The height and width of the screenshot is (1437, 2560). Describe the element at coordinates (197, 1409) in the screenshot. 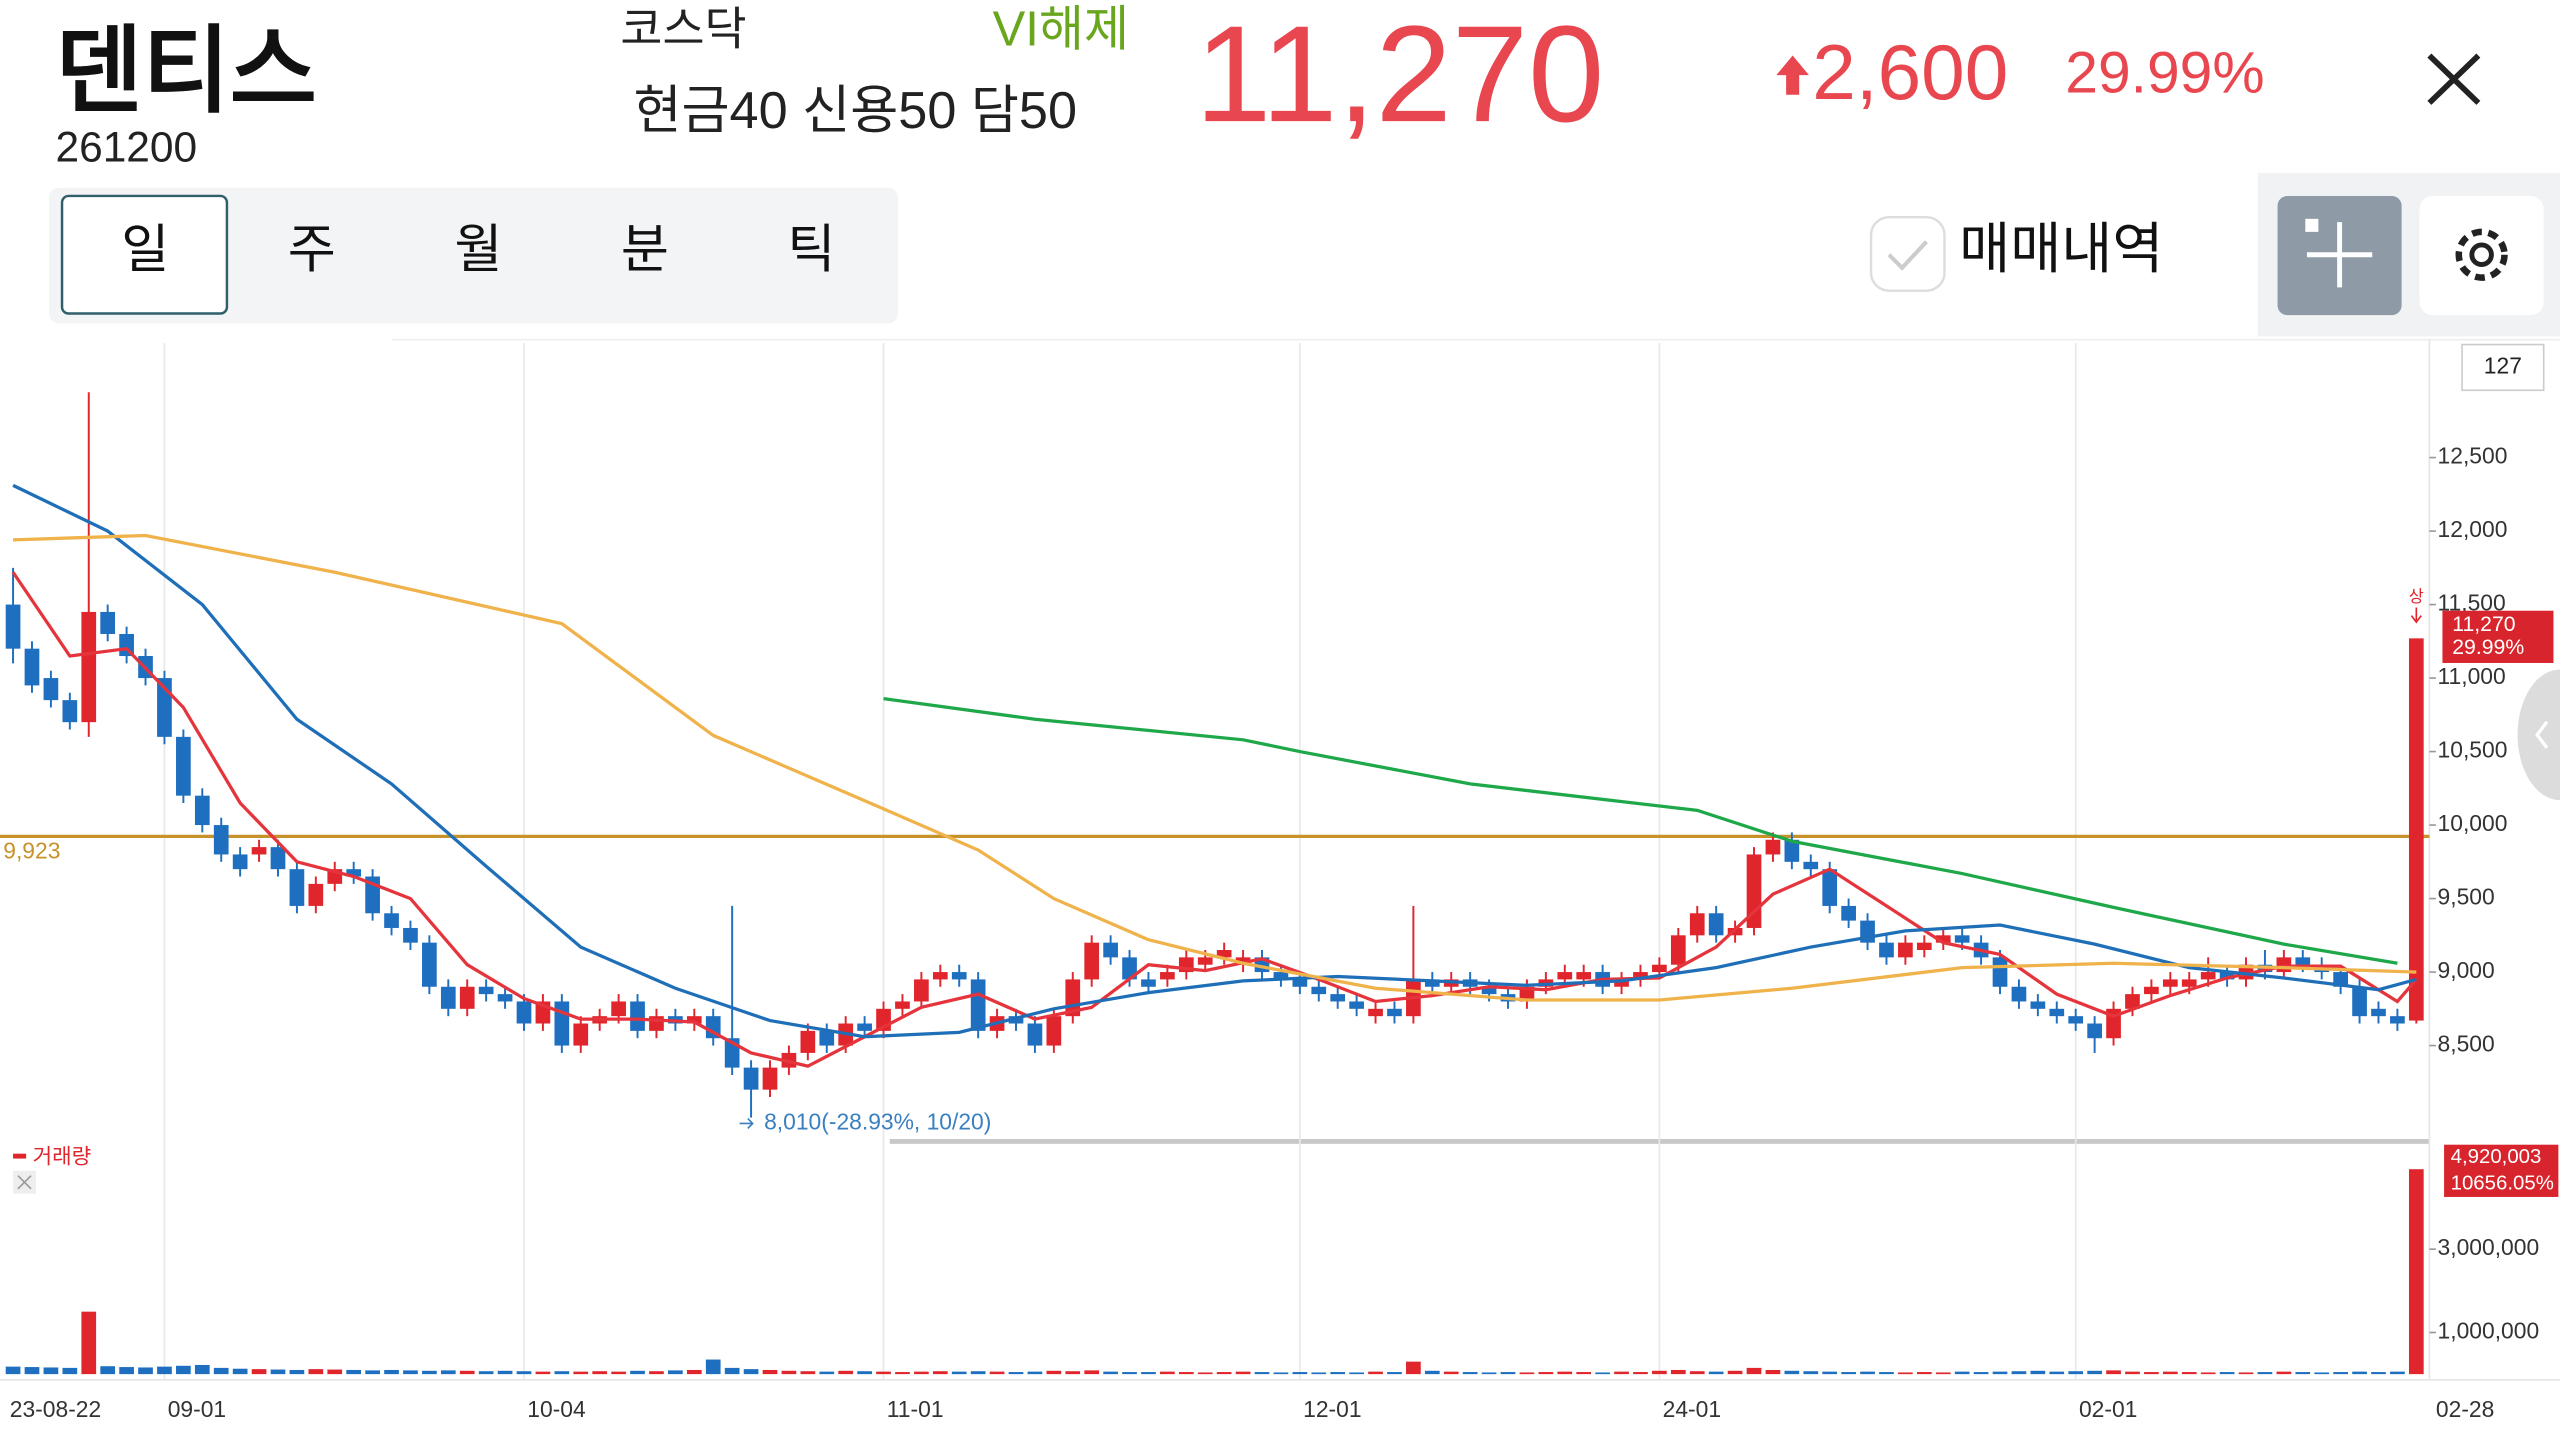

I see `x-tick-label: 09-01` at that location.